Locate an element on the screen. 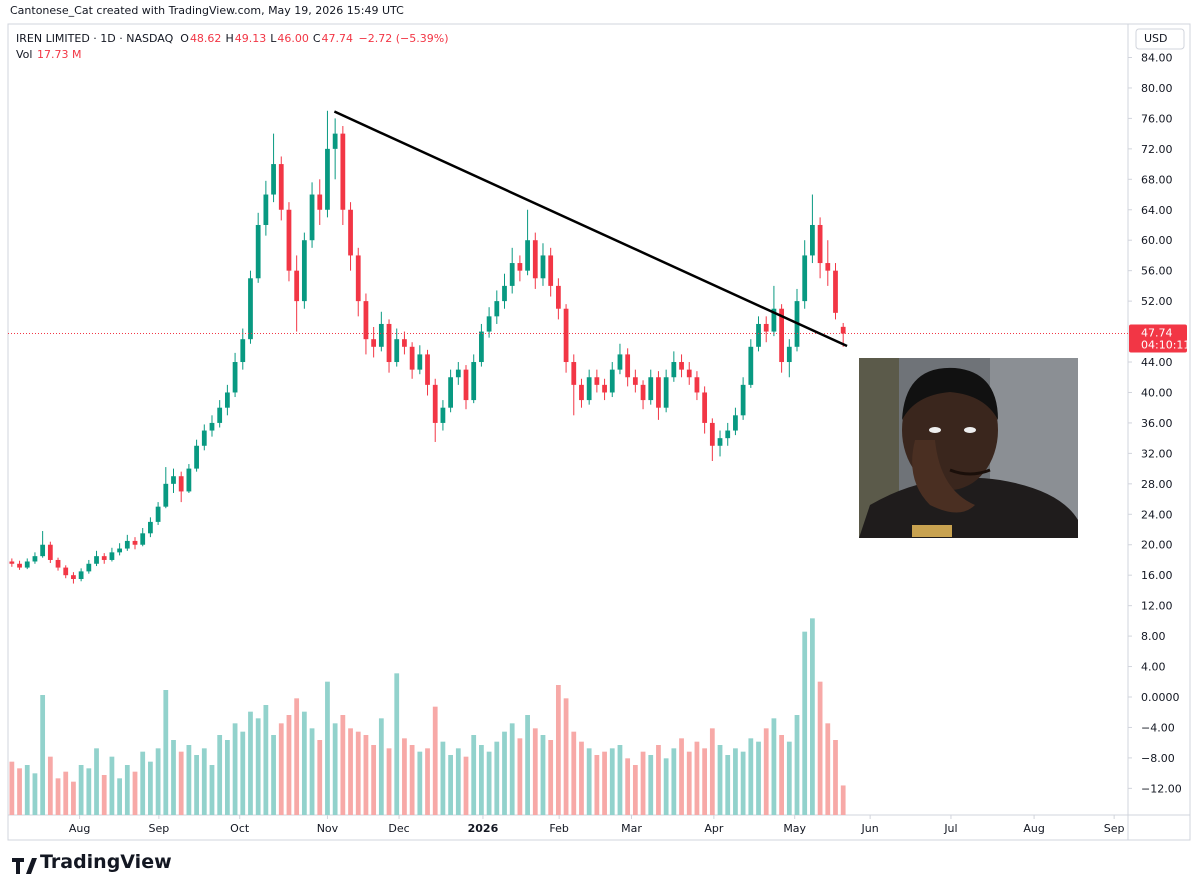 The height and width of the screenshot is (894, 1200). y-tick-label: 24.00 is located at coordinates (1157, 514).